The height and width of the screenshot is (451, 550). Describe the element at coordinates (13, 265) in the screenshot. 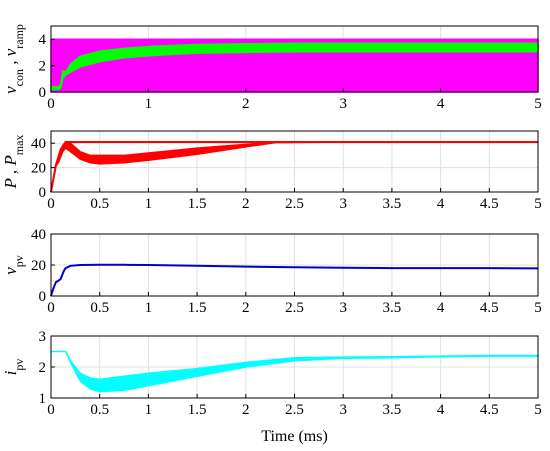

I see `y-axis-label: vpv` at that location.